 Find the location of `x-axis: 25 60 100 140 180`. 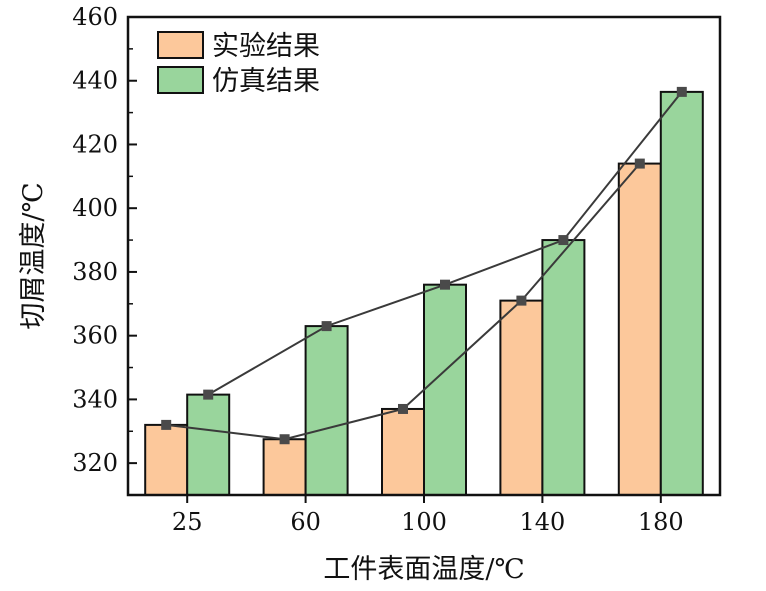

x-axis: 25 60 100 140 180 is located at coordinates (428, 515).